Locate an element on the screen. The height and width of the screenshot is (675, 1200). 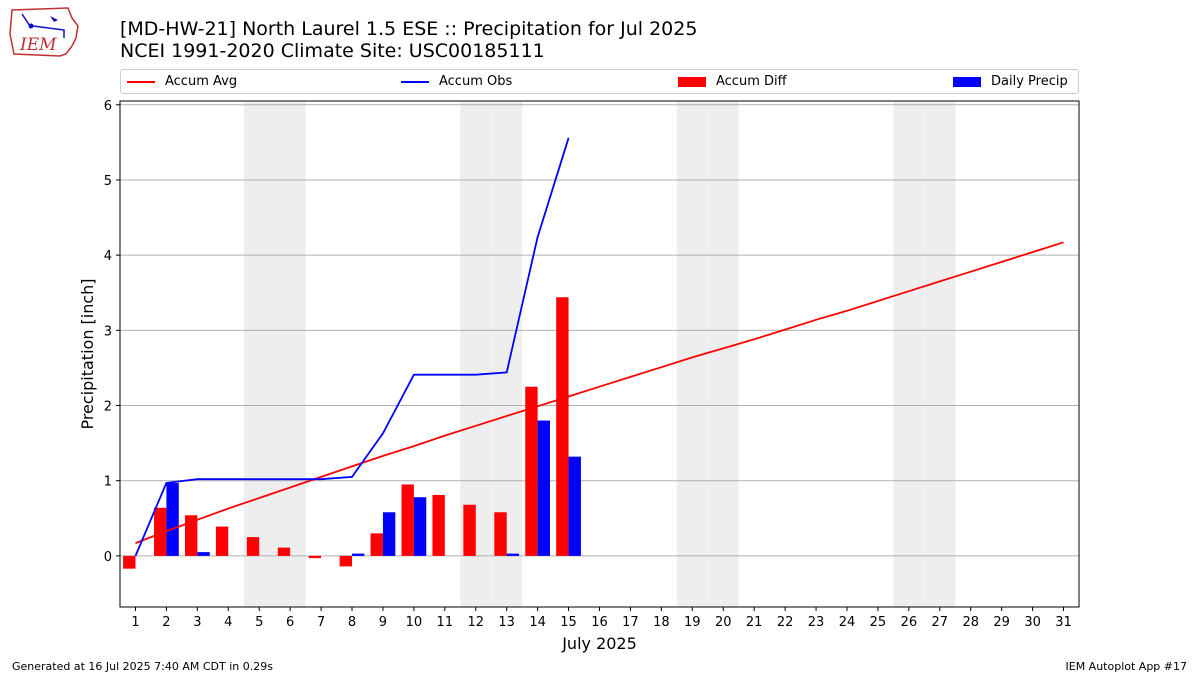
chart-subtitle: NCEI 1991-2020 Climate Site: USC00185111 is located at coordinates (332, 51).